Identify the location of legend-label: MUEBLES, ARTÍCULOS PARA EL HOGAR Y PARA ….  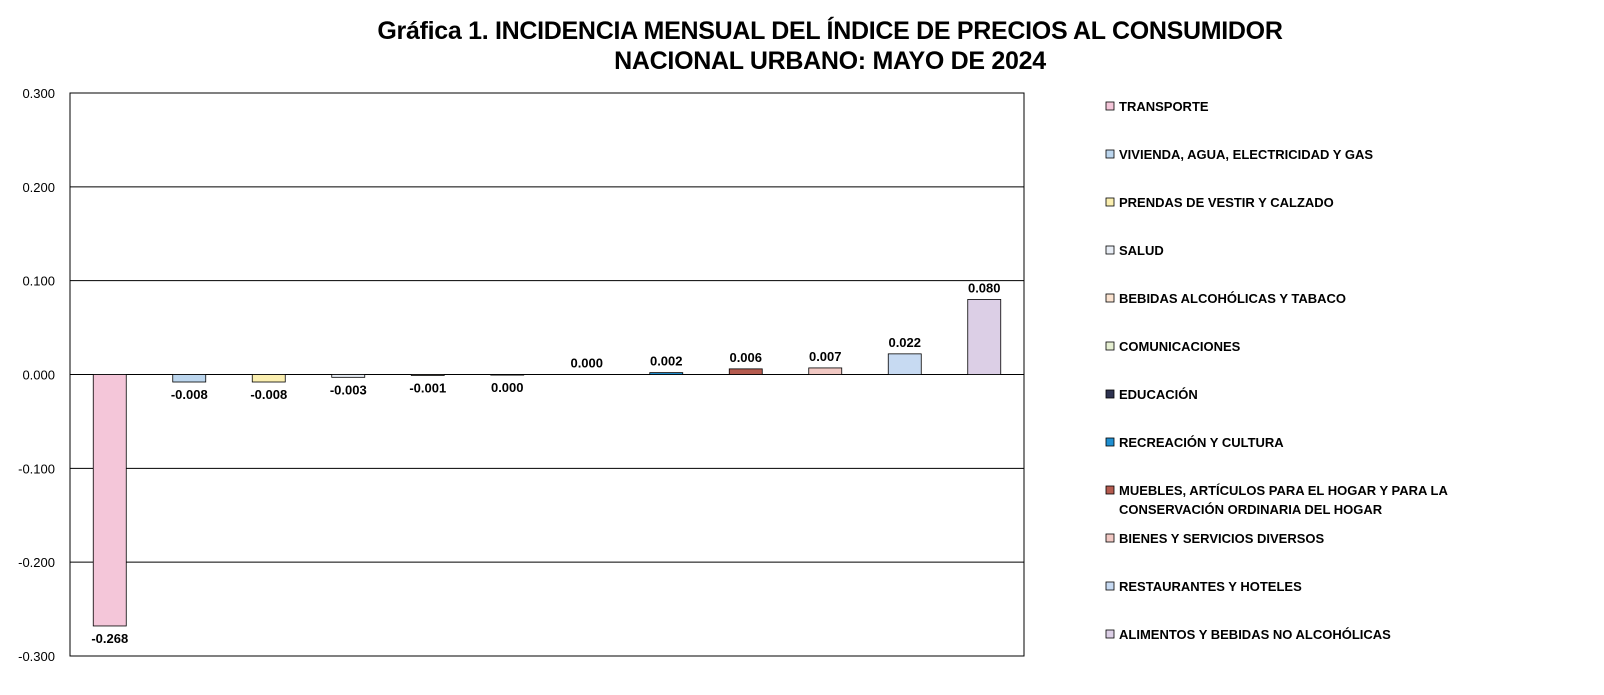
(1283, 500).